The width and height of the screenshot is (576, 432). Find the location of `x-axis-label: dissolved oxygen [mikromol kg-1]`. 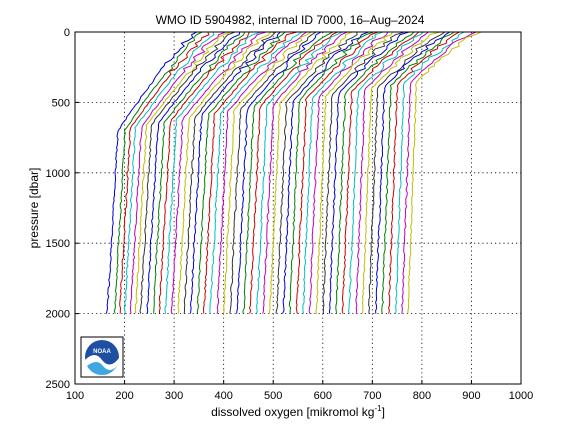

x-axis-label: dissolved oxygen [mikromol kg-1] is located at coordinates (298, 411).